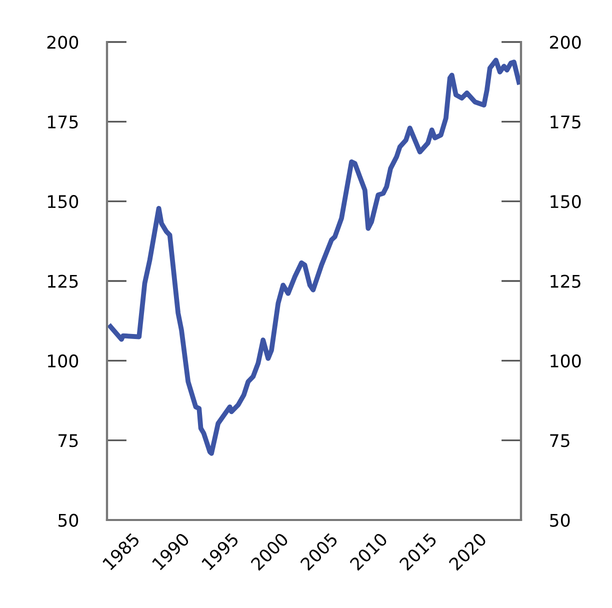 Image resolution: width=612 pixels, height=608 pixels. What do you see at coordinates (565, 201) in the screenshot?
I see `y2-tick-label: 150` at bounding box center [565, 201].